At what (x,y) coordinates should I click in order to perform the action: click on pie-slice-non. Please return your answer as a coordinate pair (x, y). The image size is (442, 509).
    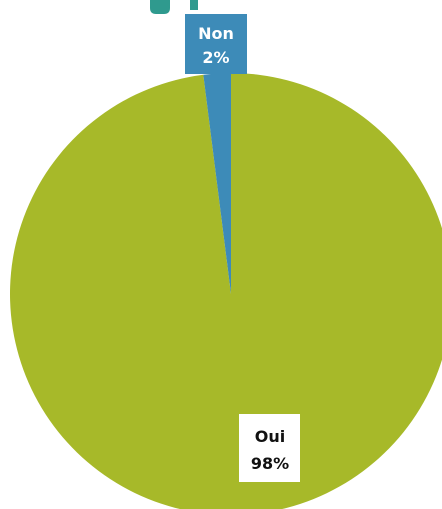
    Looking at the image, I should click on (217, 183).